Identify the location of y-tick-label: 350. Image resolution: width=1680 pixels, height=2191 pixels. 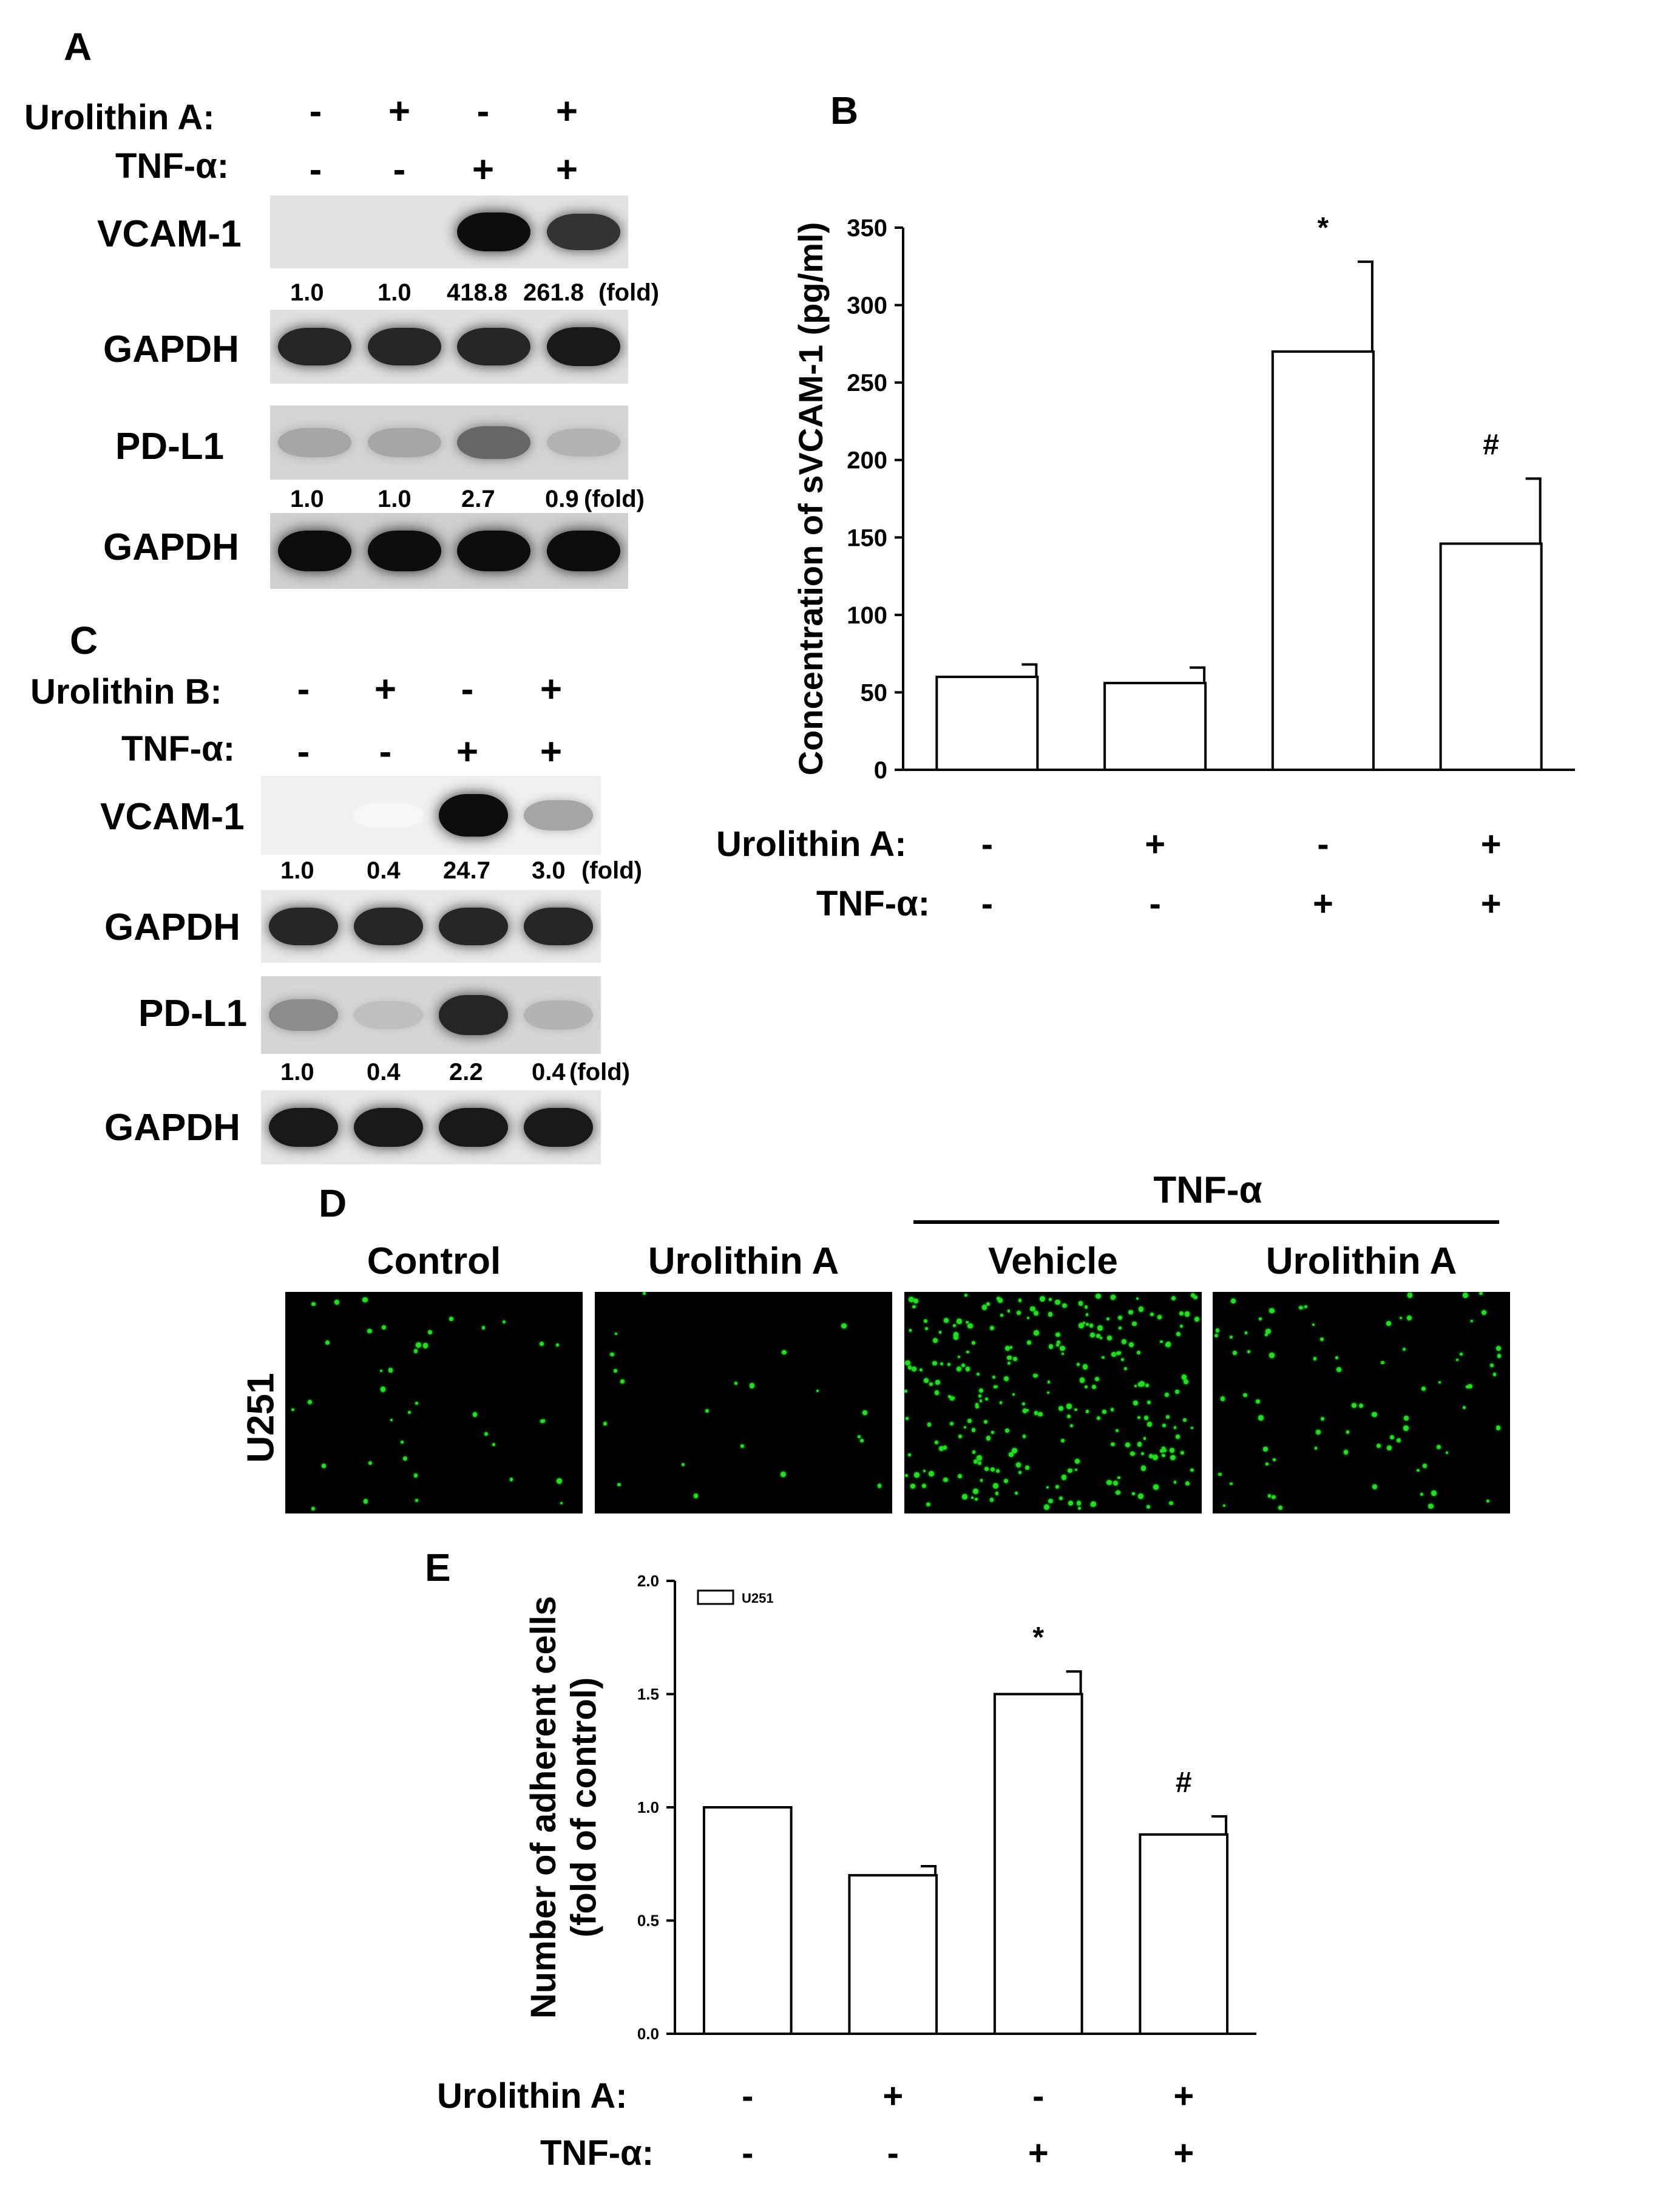
(867, 228).